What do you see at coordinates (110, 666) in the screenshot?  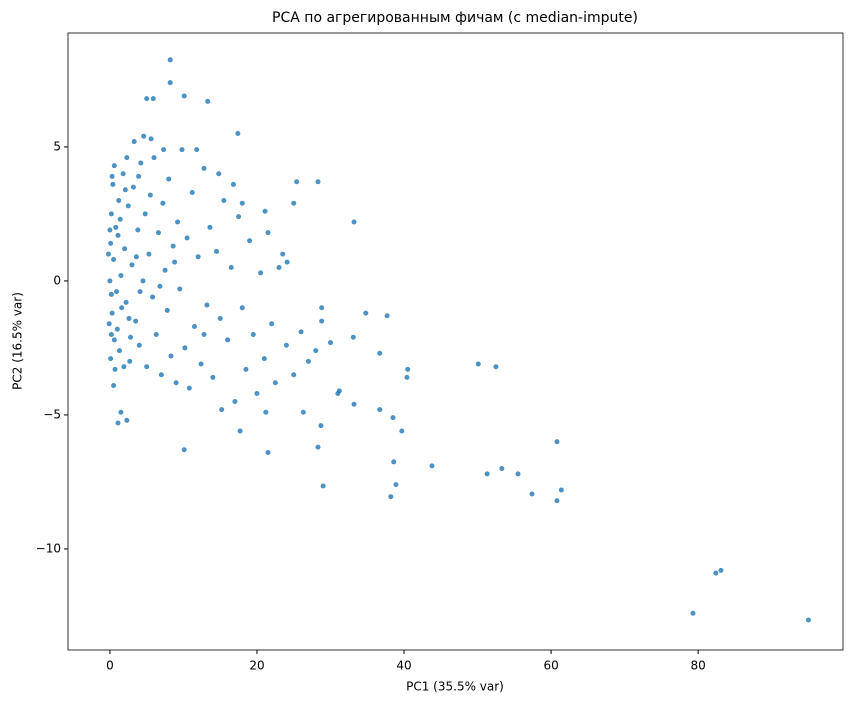 I see `x-tick-label: 0` at bounding box center [110, 666].